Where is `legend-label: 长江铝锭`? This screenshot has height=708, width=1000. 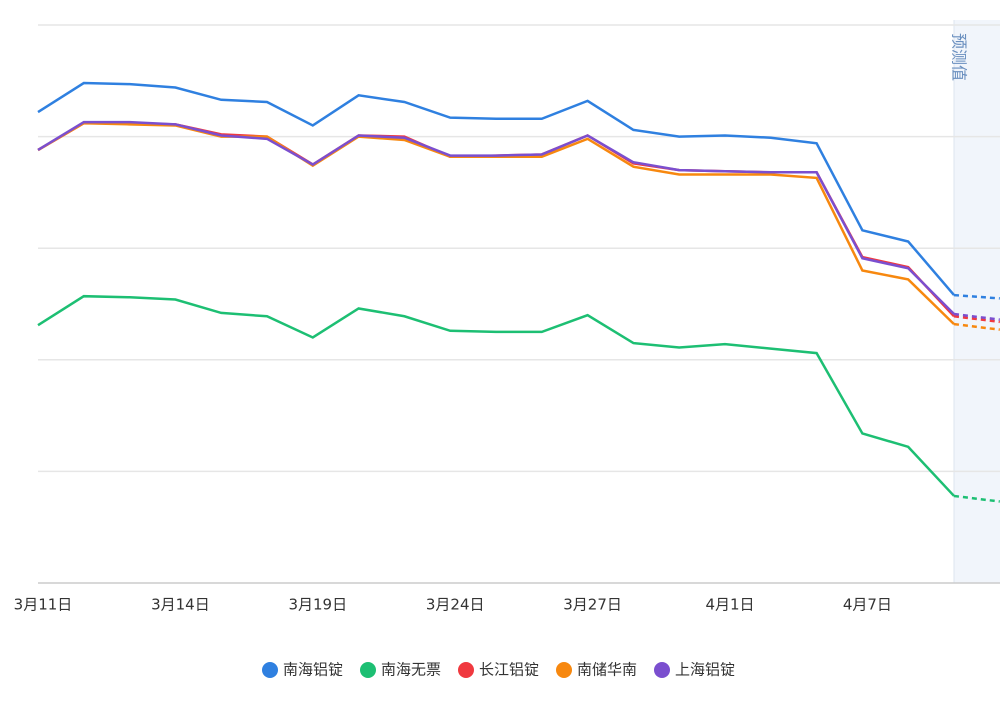
legend-label: 长江铝锭 is located at coordinates (509, 670).